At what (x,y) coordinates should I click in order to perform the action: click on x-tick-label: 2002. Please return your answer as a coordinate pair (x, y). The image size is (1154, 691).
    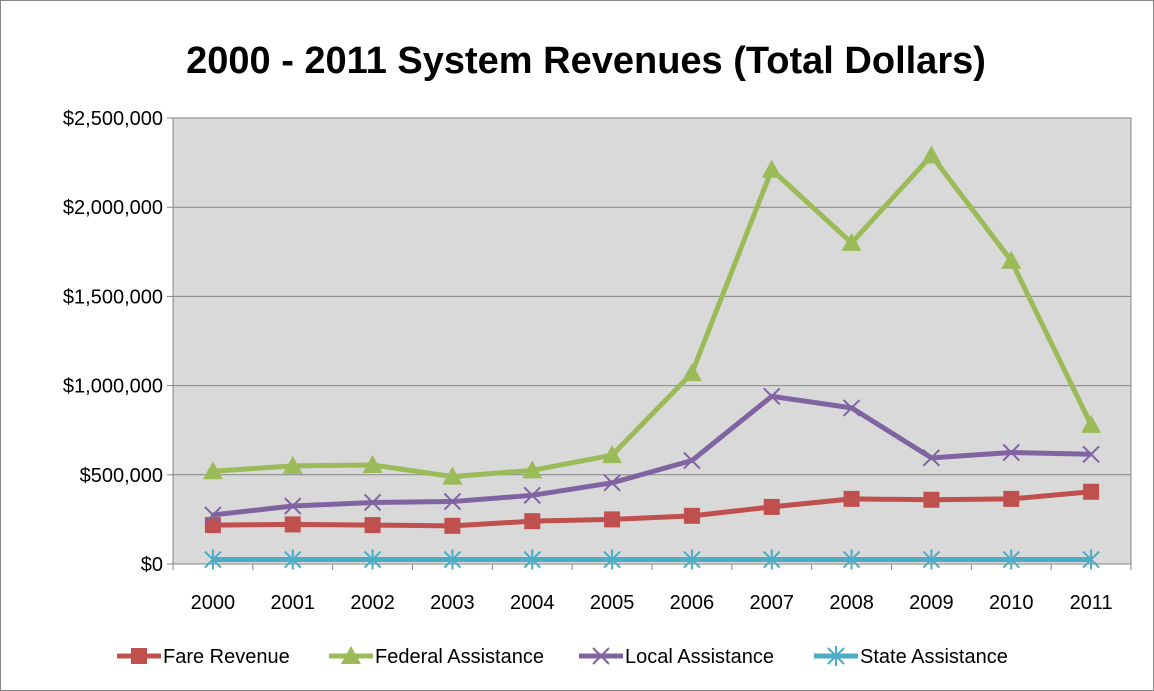
    Looking at the image, I should click on (372, 603).